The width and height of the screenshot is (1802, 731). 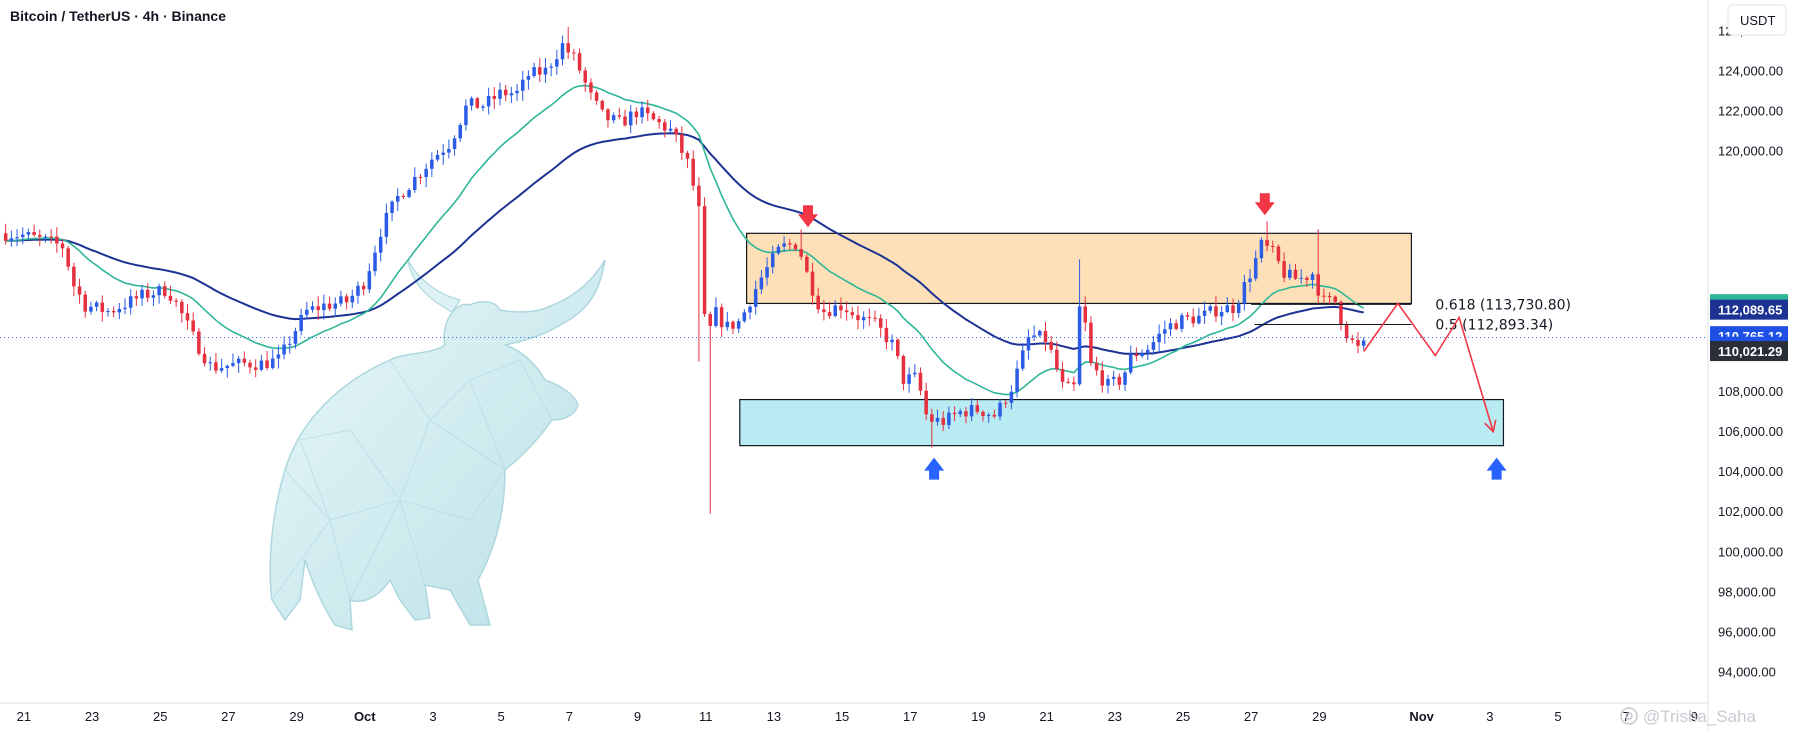 I want to click on support-zone, so click(x=1122, y=422).